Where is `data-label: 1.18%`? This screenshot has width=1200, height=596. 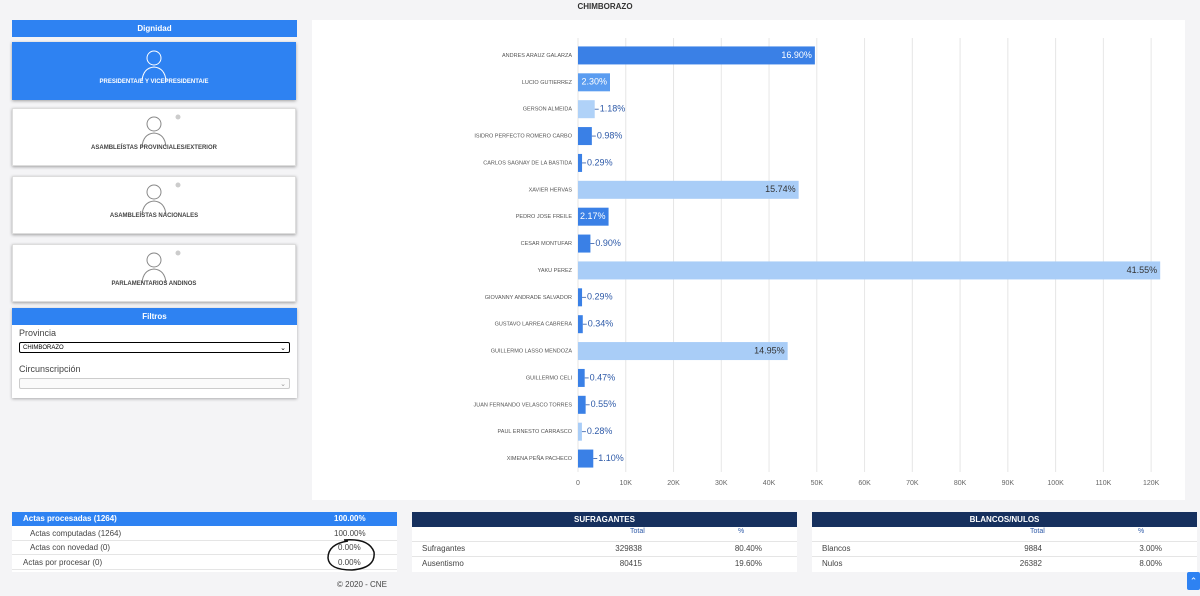 data-label: 1.18% is located at coordinates (613, 109).